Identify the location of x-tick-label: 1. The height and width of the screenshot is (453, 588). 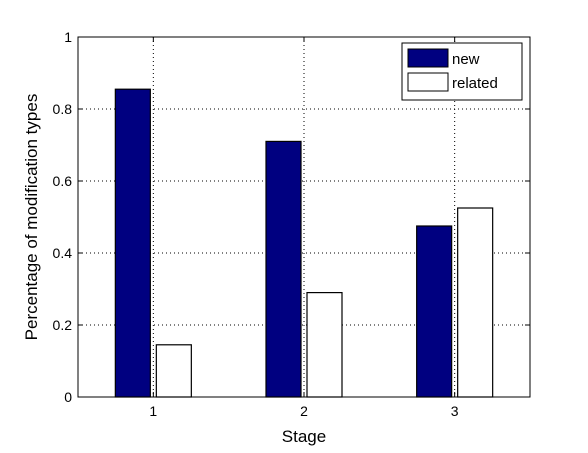
(153, 411).